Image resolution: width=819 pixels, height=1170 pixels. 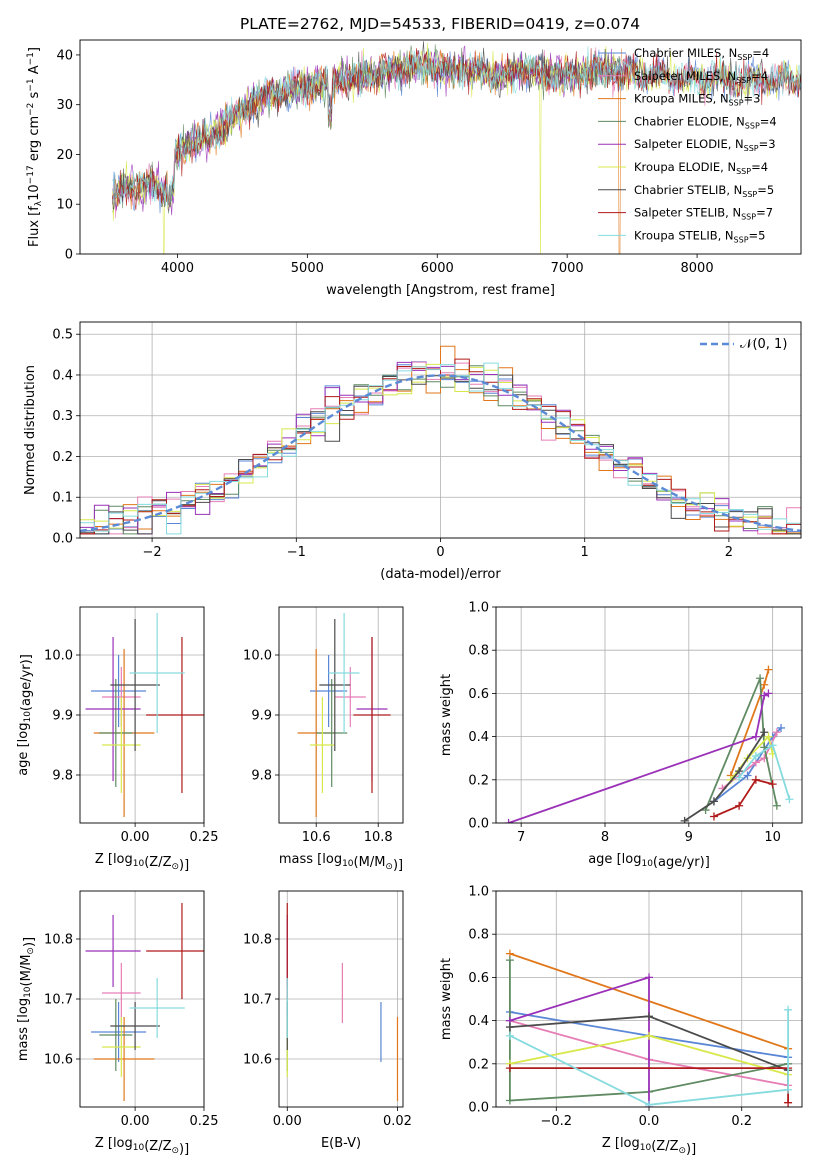 What do you see at coordinates (64, 155) in the screenshot?
I see `y-tick-label: 20` at bounding box center [64, 155].